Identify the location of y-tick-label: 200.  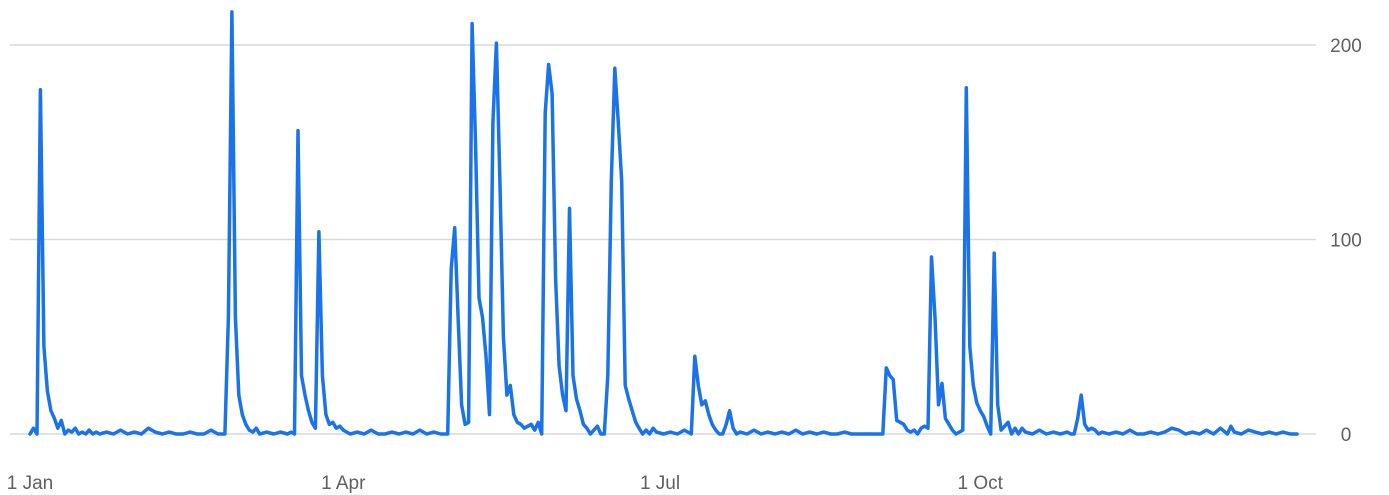
(1346, 46).